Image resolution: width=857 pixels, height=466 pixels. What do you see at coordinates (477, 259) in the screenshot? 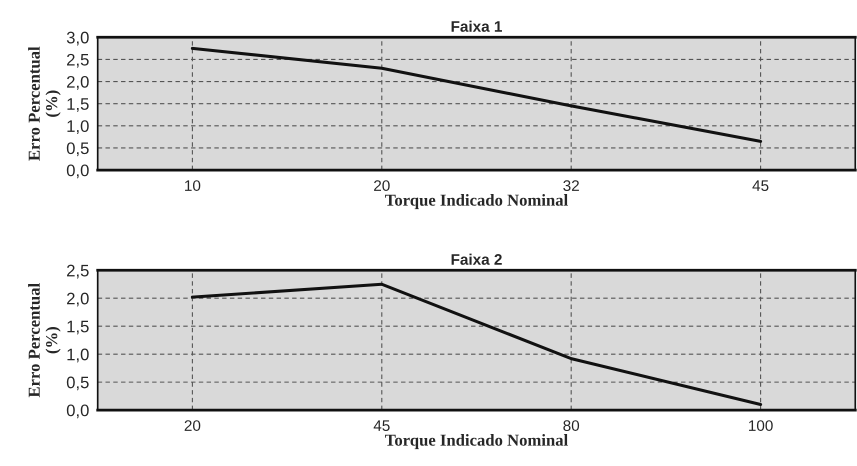
I see `chart-title: Faixa 2` at bounding box center [477, 259].